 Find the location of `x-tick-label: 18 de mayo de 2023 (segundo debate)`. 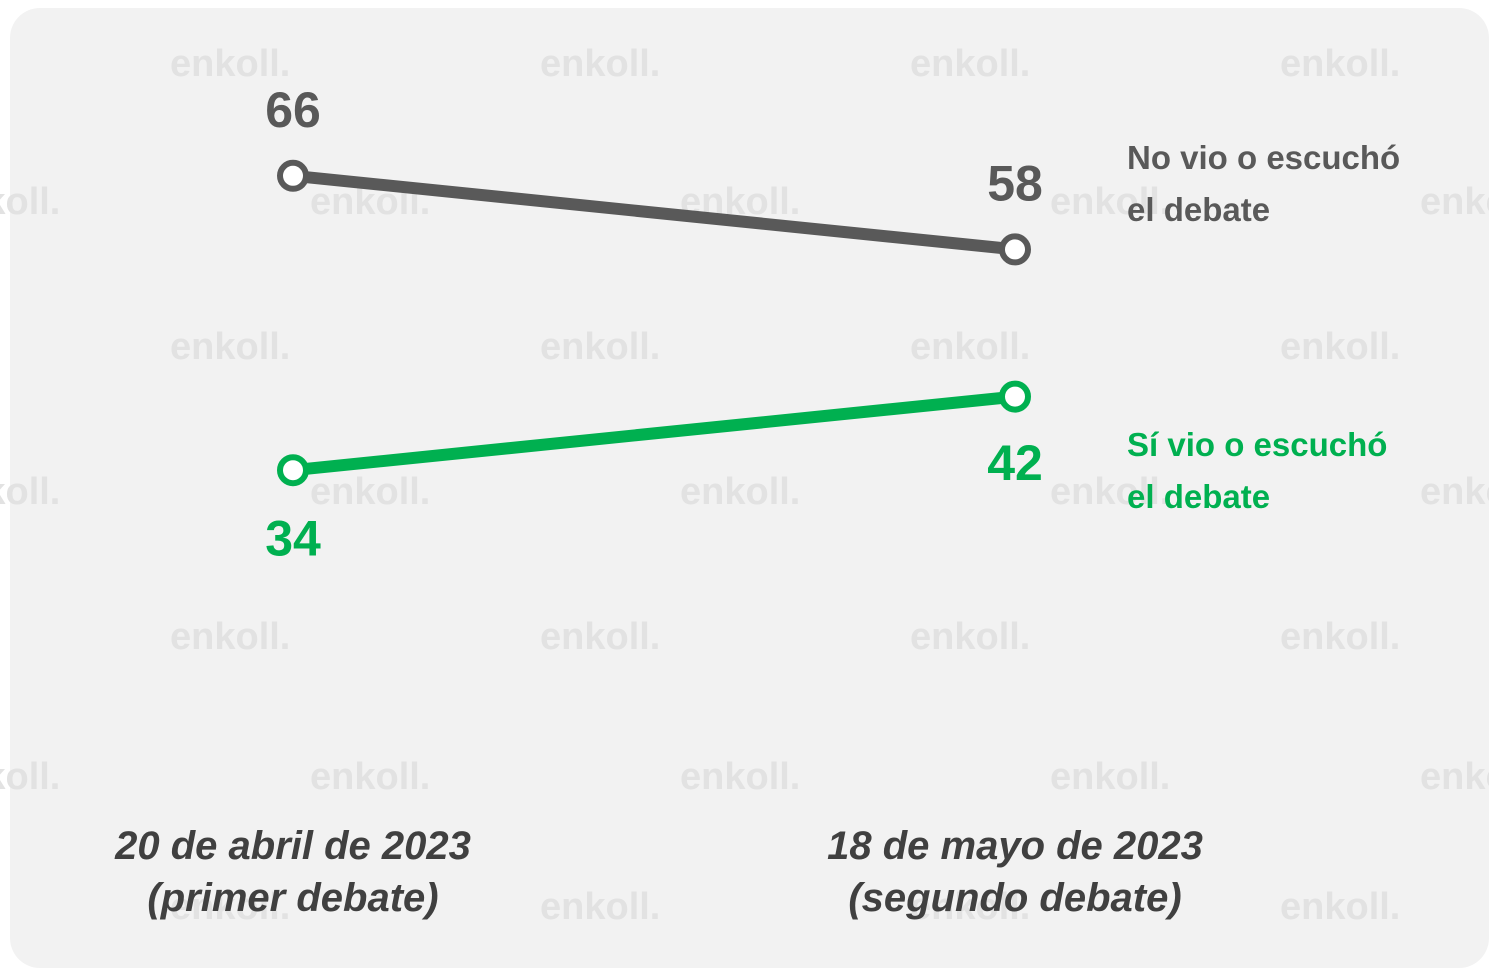

x-tick-label: 18 de mayo de 2023 (segundo debate) is located at coordinates (1015, 872).